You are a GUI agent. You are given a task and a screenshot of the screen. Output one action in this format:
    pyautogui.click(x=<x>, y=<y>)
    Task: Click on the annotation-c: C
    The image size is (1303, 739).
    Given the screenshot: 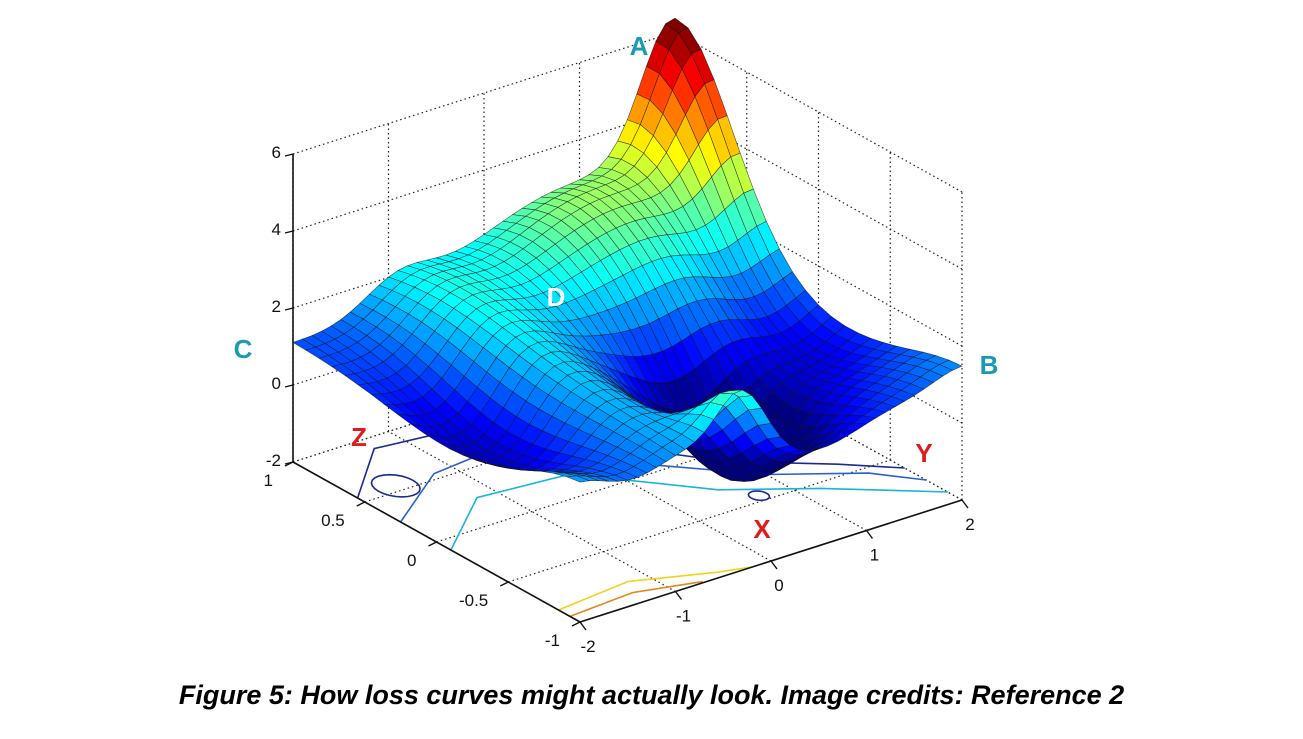 What is the action you would take?
    pyautogui.click(x=243, y=349)
    